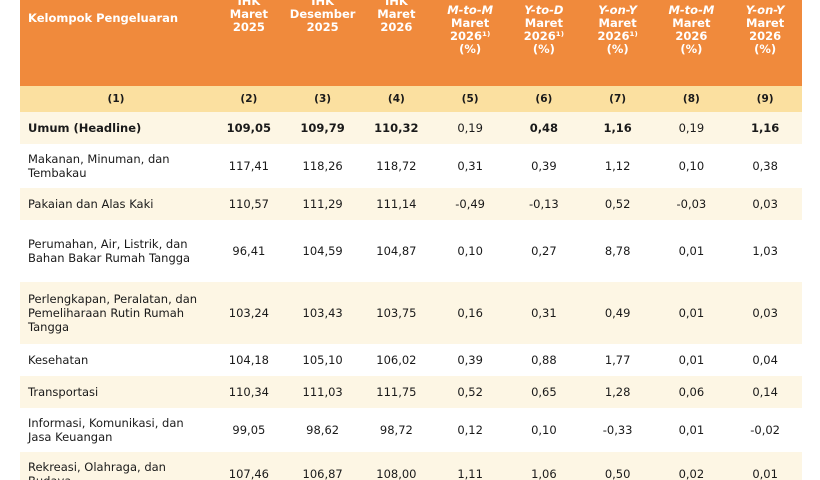 The image size is (820, 480). What do you see at coordinates (116, 392) in the screenshot?
I see `row-label: Transportasi` at bounding box center [116, 392].